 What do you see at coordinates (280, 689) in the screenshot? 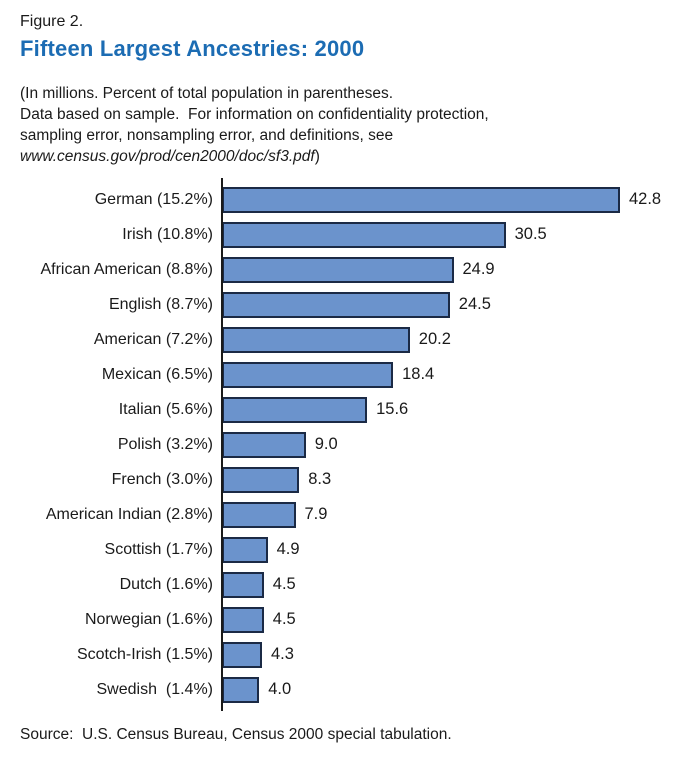
I see `bar-value: 4.0` at bounding box center [280, 689].